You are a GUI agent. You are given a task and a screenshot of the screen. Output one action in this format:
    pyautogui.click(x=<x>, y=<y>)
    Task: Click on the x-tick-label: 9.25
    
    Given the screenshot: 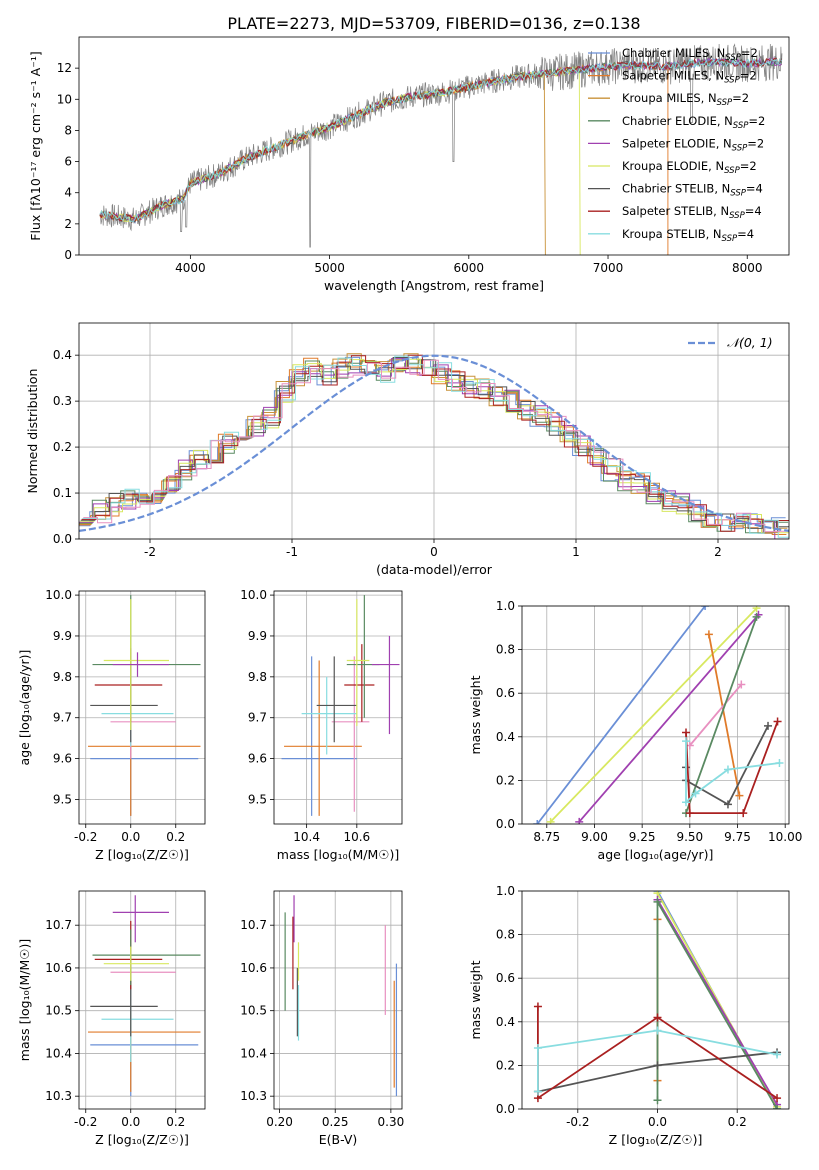 What is the action you would take?
    pyautogui.click(x=642, y=837)
    